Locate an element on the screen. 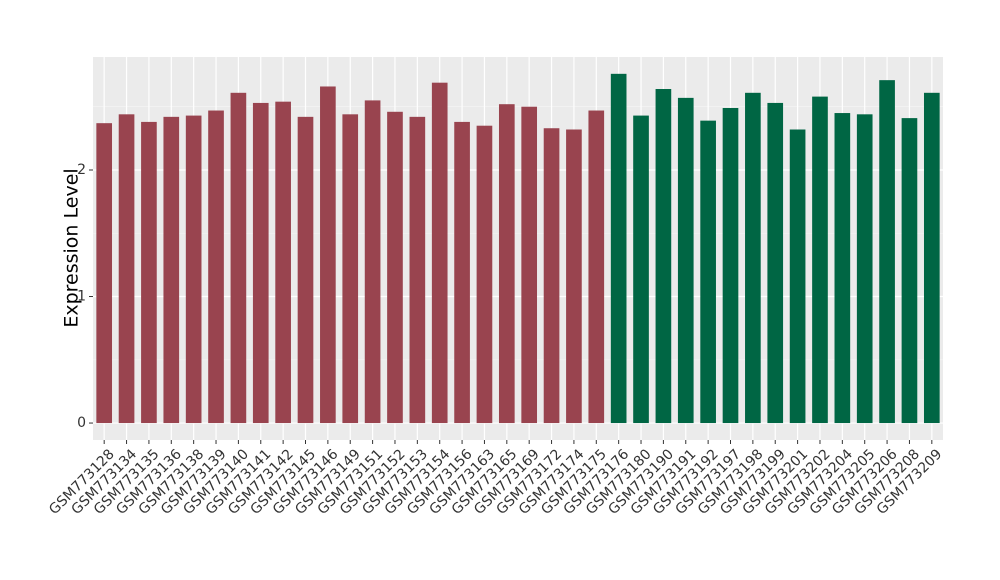  y-axis-label: Expression Level is located at coordinates (72, 247).